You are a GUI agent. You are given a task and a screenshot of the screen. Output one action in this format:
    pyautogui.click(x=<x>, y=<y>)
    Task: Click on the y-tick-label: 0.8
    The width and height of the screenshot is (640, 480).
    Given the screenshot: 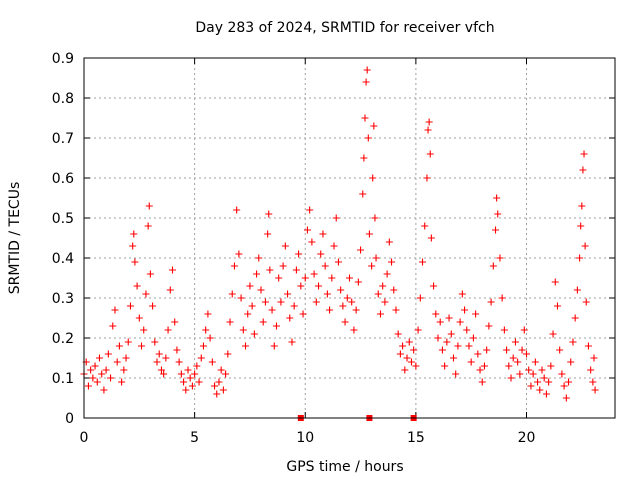 What is the action you would take?
    pyautogui.click(x=63, y=99)
    